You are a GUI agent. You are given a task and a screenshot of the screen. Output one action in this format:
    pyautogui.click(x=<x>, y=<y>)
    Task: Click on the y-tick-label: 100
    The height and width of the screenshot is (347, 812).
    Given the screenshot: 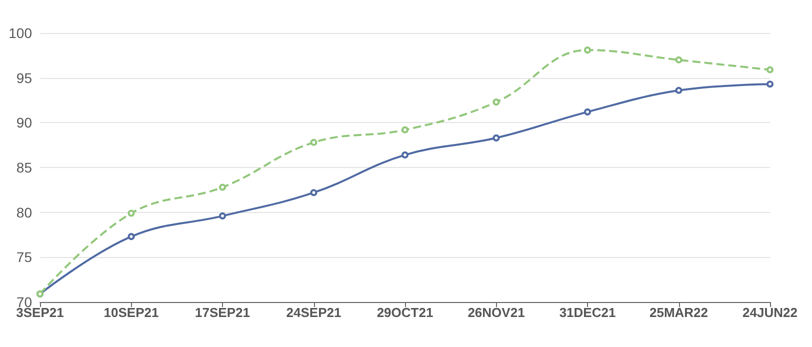 What is the action you would take?
    pyautogui.click(x=20, y=33)
    